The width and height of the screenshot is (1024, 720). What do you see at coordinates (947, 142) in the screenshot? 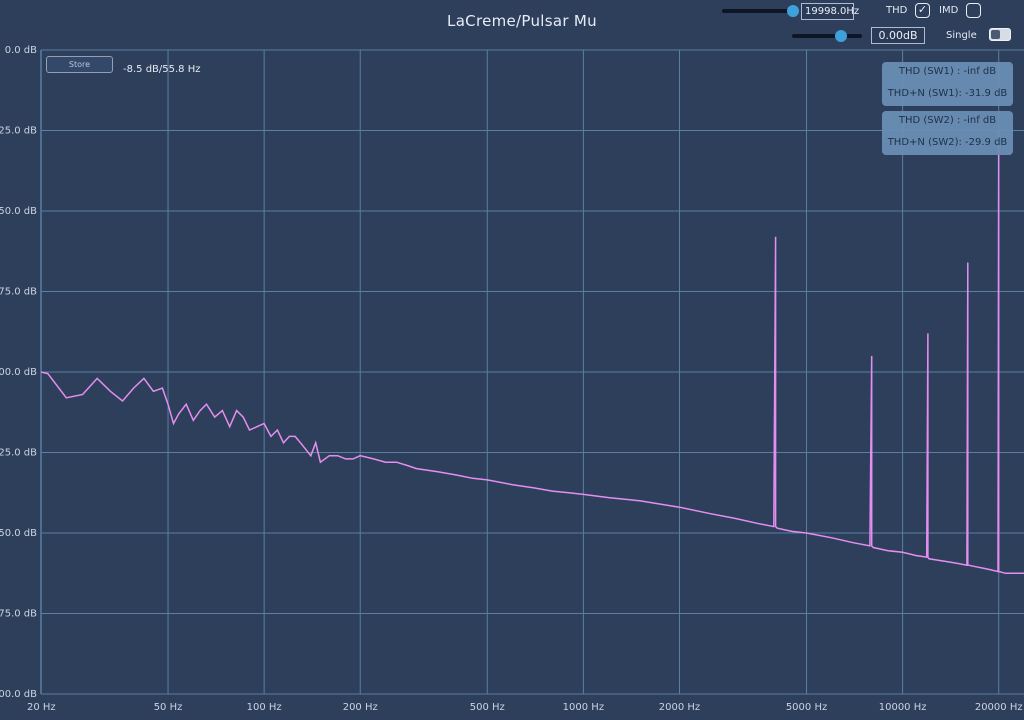
I see `thdn-sw2-value: THD+N (SW2): -29.9 dB` at bounding box center [947, 142].